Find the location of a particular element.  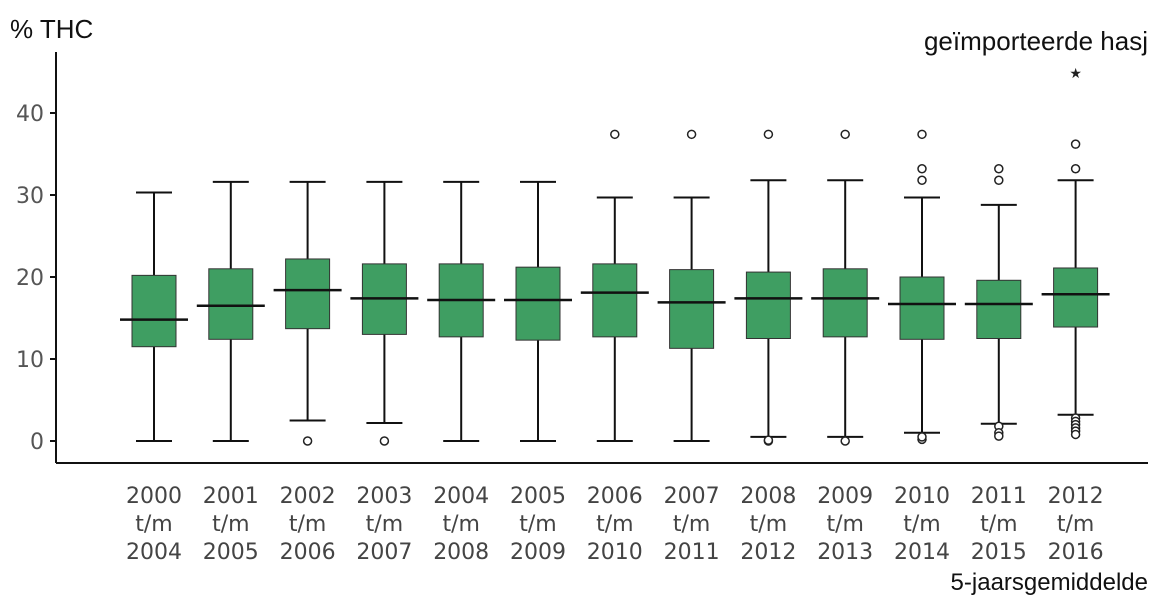

x-tick-label: 2001 t/m 2005 is located at coordinates (231, 524).